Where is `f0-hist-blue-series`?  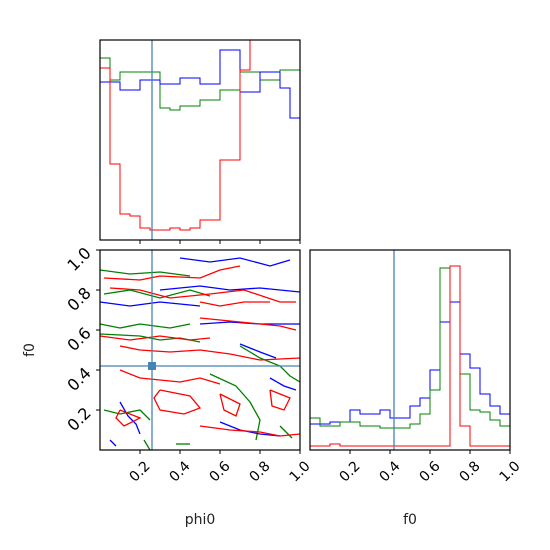
f0-hist-blue-series is located at coordinates (410, 363).